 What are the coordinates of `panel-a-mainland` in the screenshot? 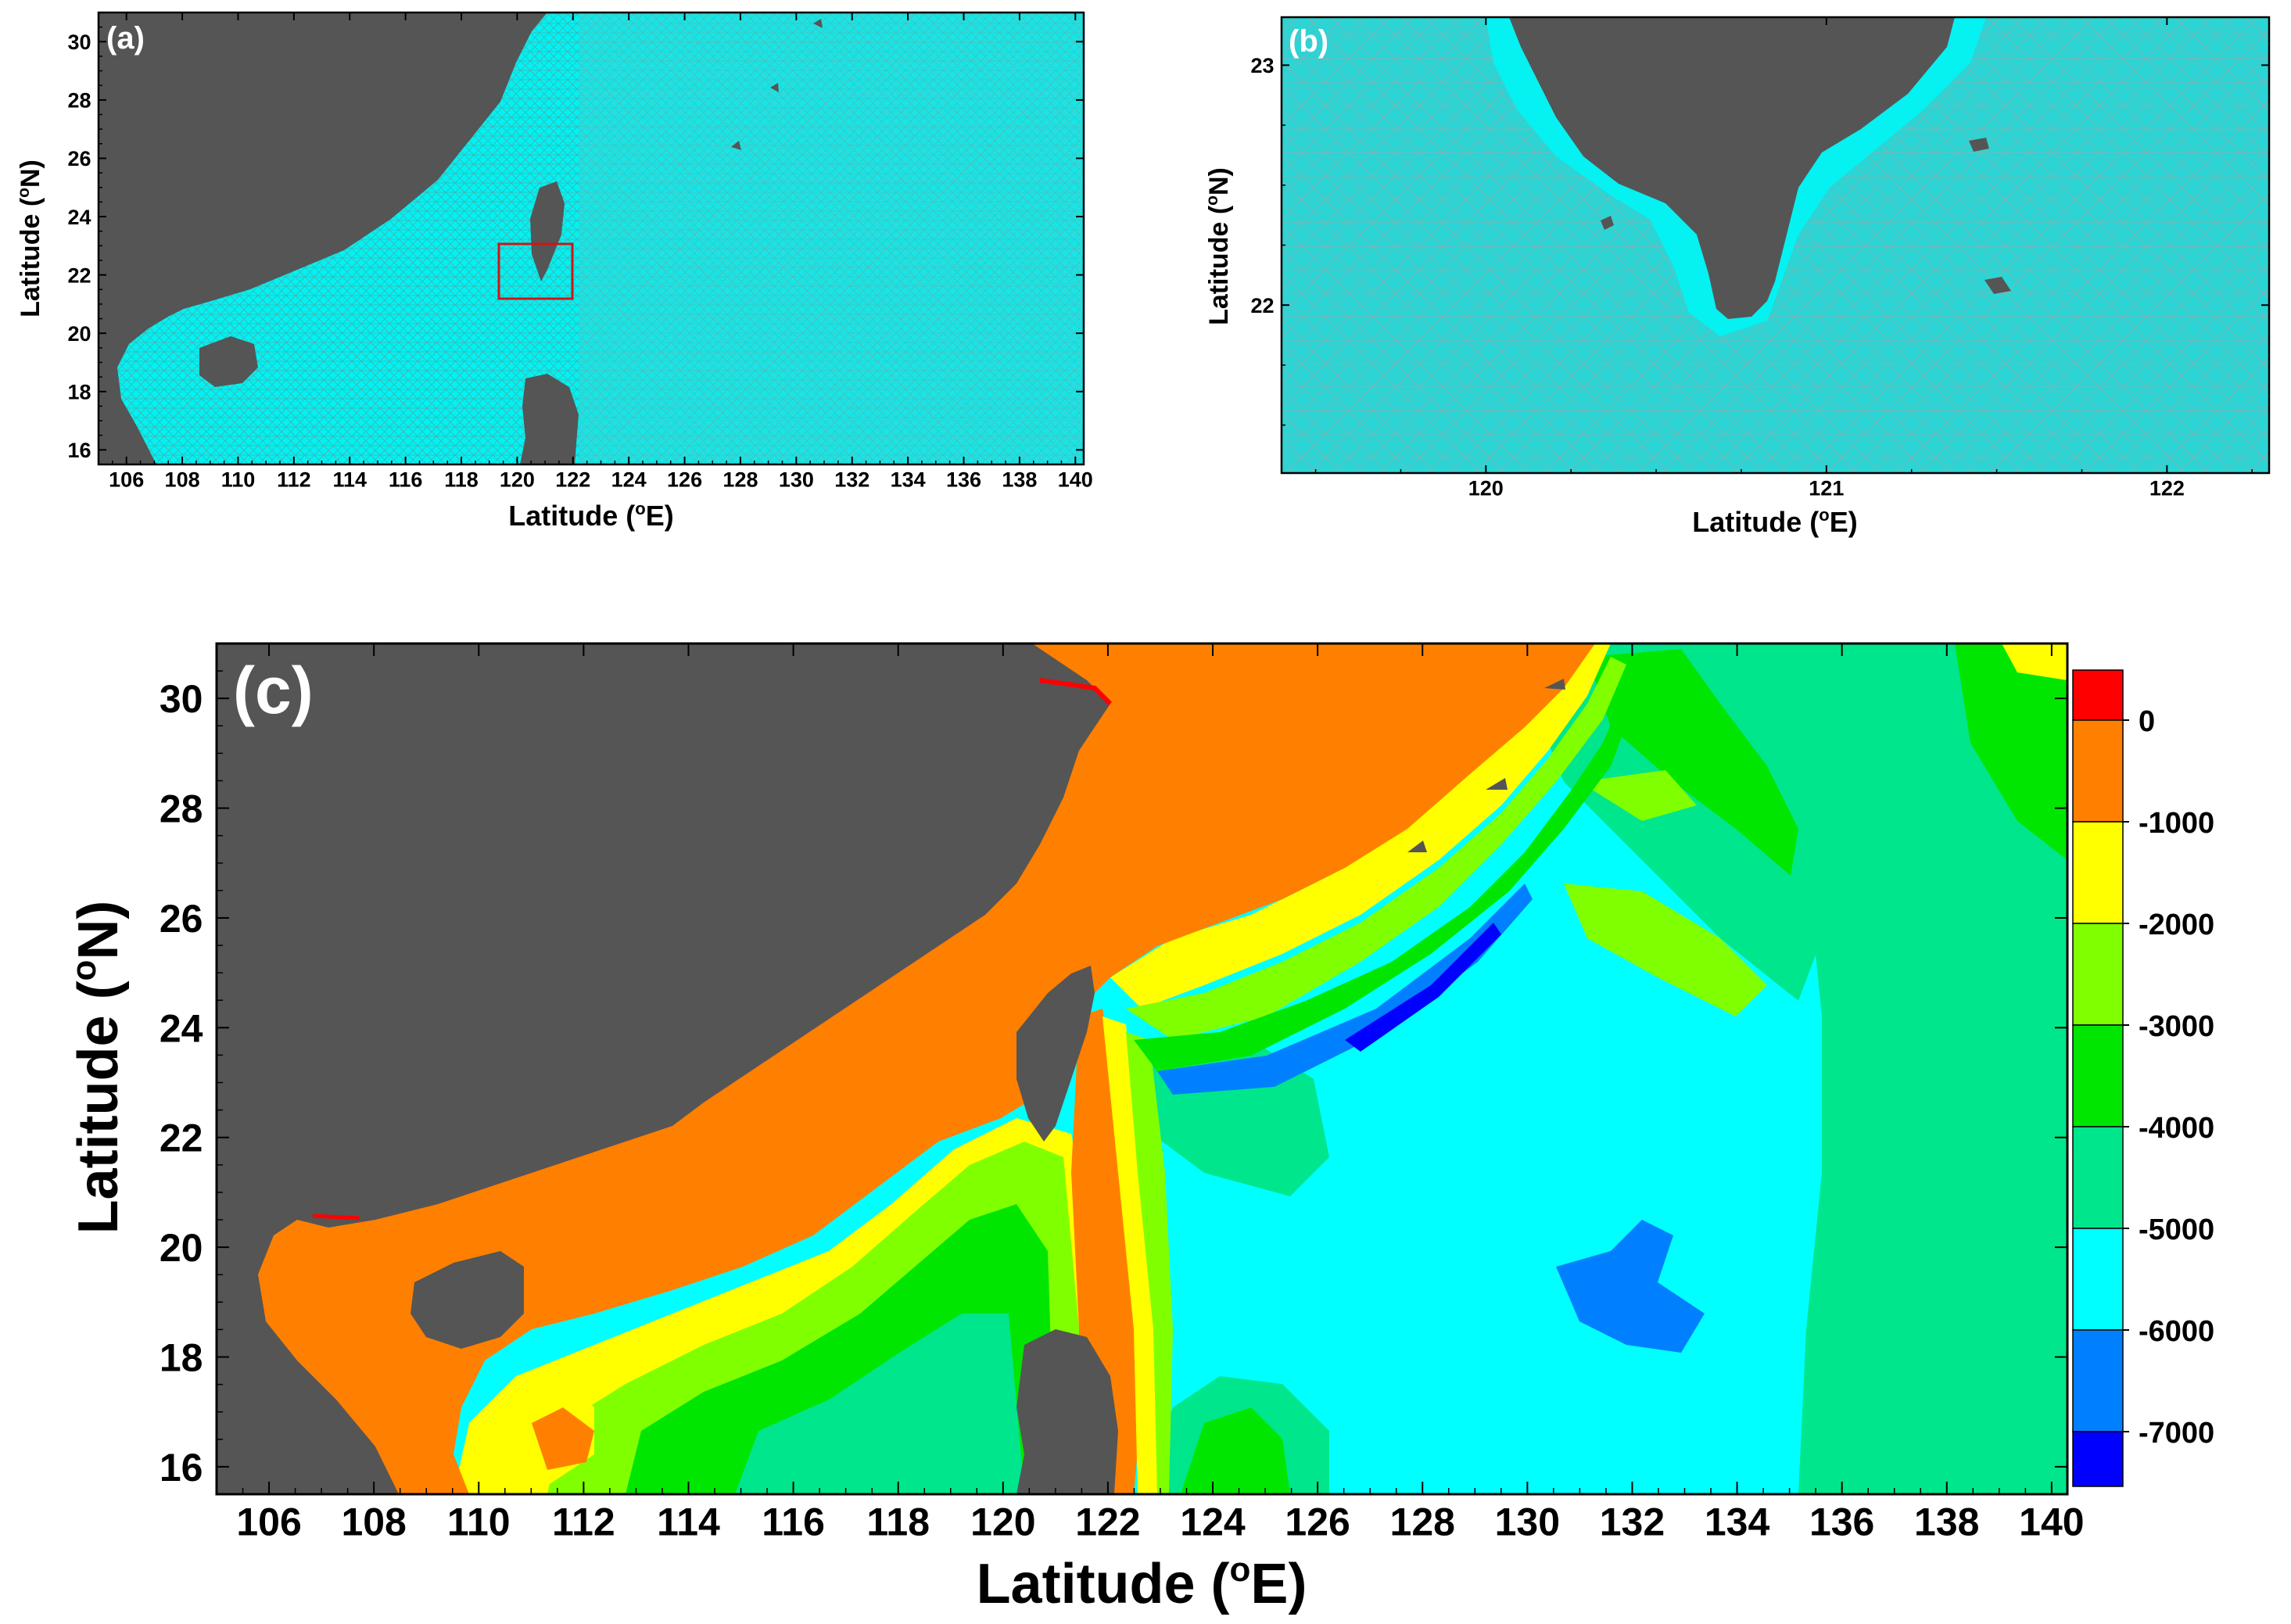 It's located at (323, 238).